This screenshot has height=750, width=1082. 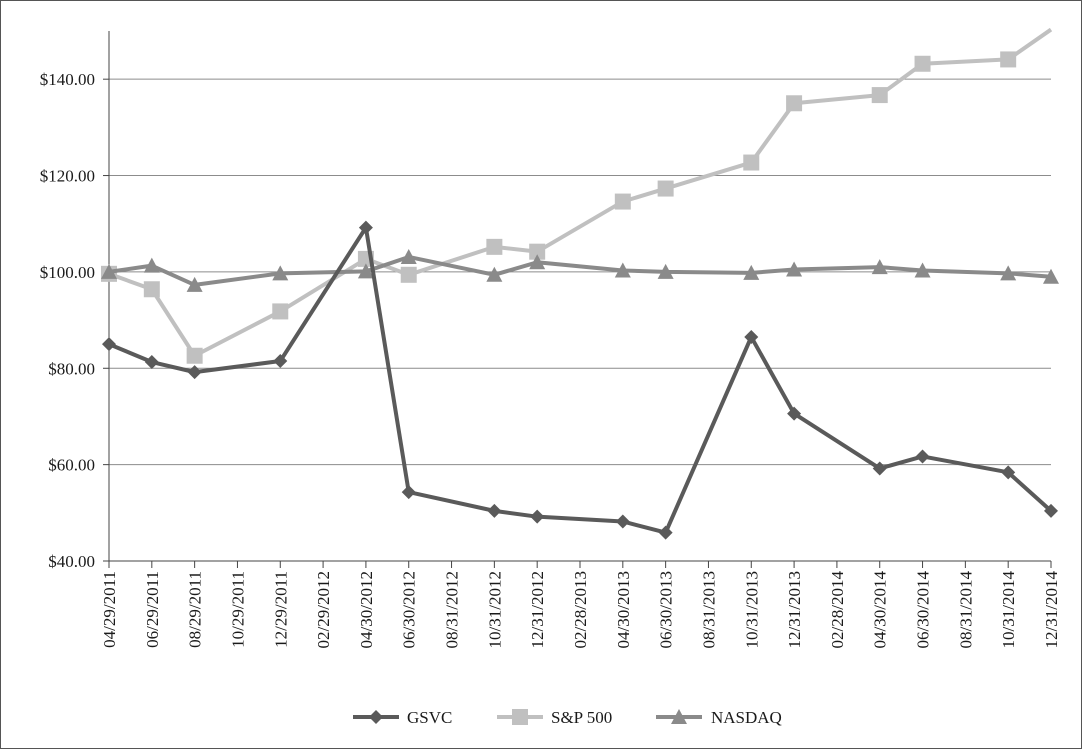 What do you see at coordinates (323, 609) in the screenshot?
I see `x-tick-label: 02/29/2012` at bounding box center [323, 609].